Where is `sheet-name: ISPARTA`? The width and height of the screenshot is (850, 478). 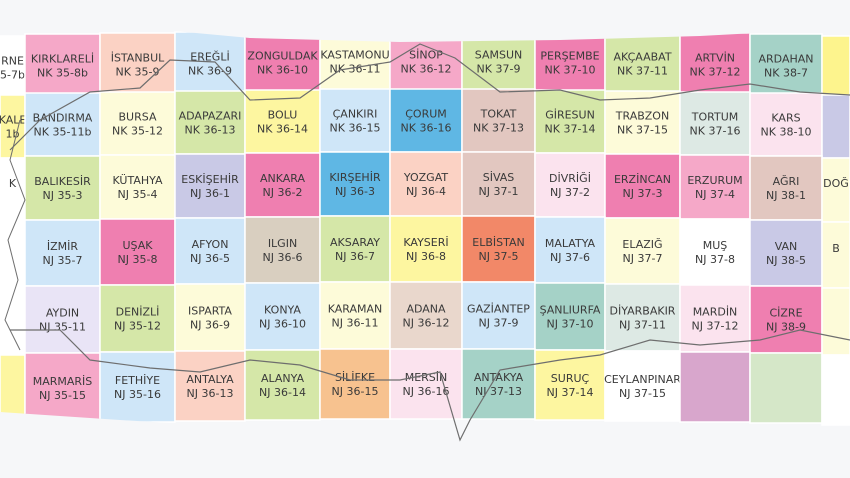
sheet-name: ISPARTA is located at coordinates (210, 311).